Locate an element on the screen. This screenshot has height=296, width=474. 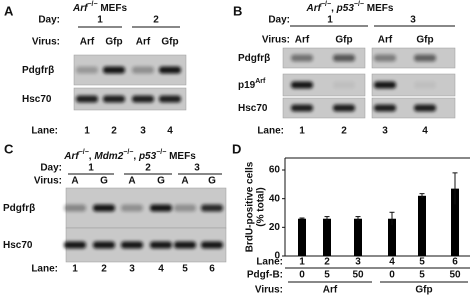
pdgf-value: 0 is located at coordinates (392, 275).